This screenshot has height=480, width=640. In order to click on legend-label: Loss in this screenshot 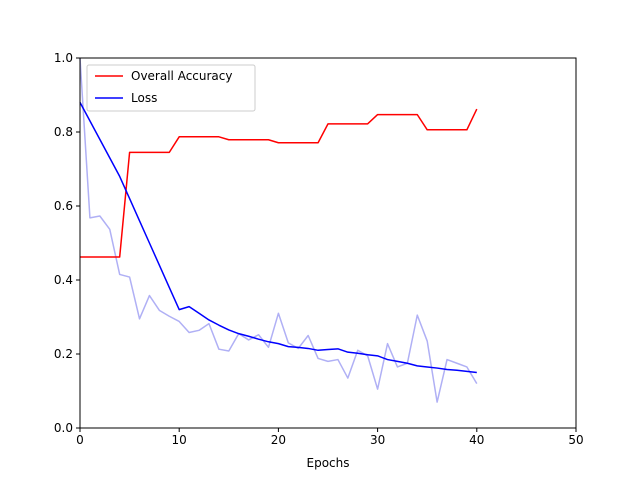, I will do `click(144, 98)`.